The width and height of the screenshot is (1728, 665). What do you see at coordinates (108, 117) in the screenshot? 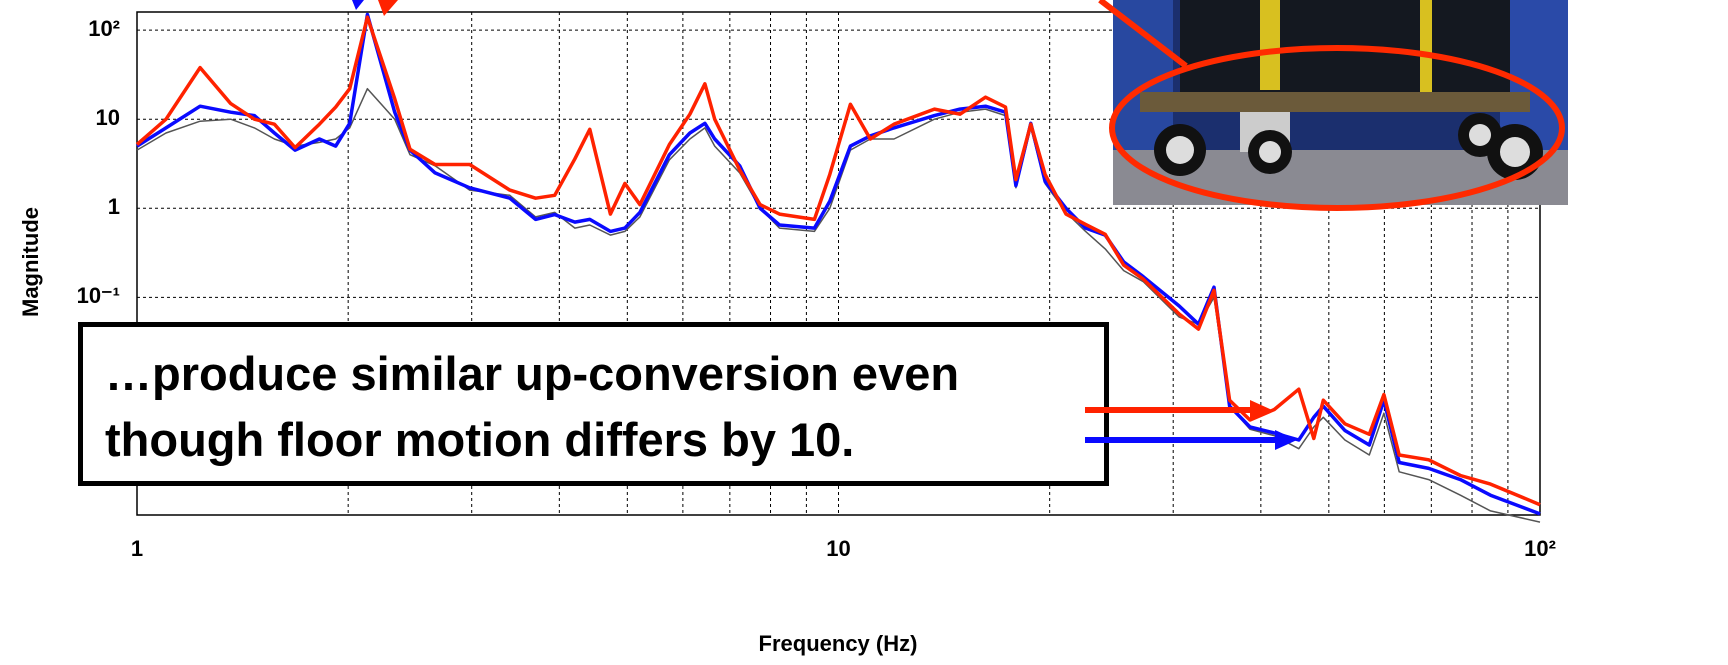
I see `y-tick-label: 10` at bounding box center [108, 117].